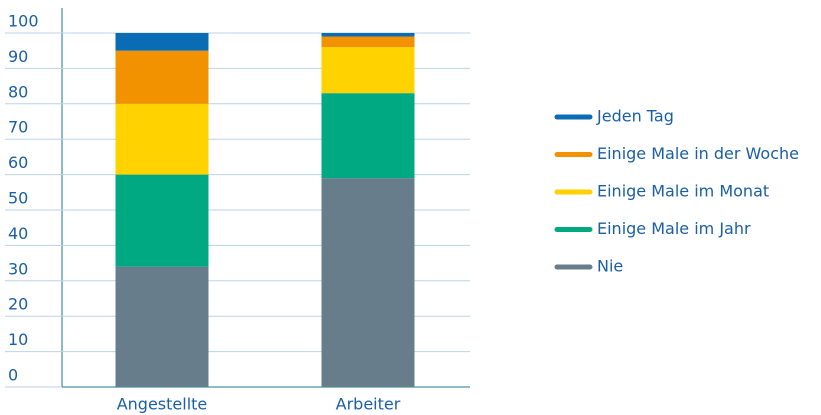 This screenshot has width=821, height=415. I want to click on x-tick-label: Arbeiter, so click(368, 404).